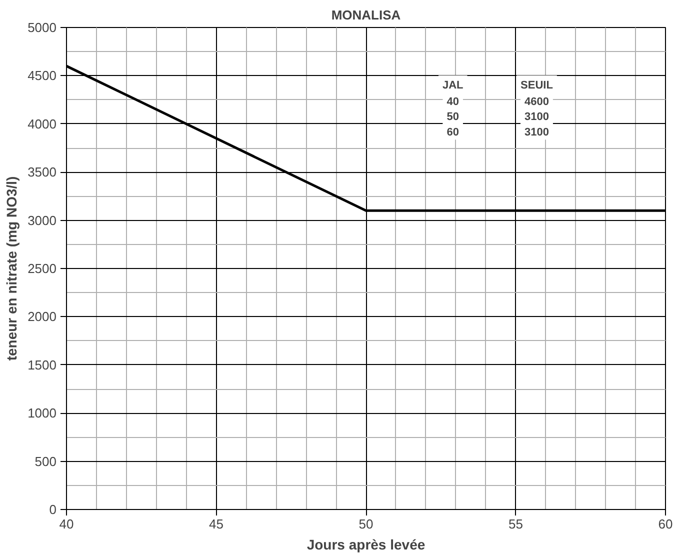  Describe the element at coordinates (42, 364) in the screenshot. I see `y-tick-label: 1500` at that location.